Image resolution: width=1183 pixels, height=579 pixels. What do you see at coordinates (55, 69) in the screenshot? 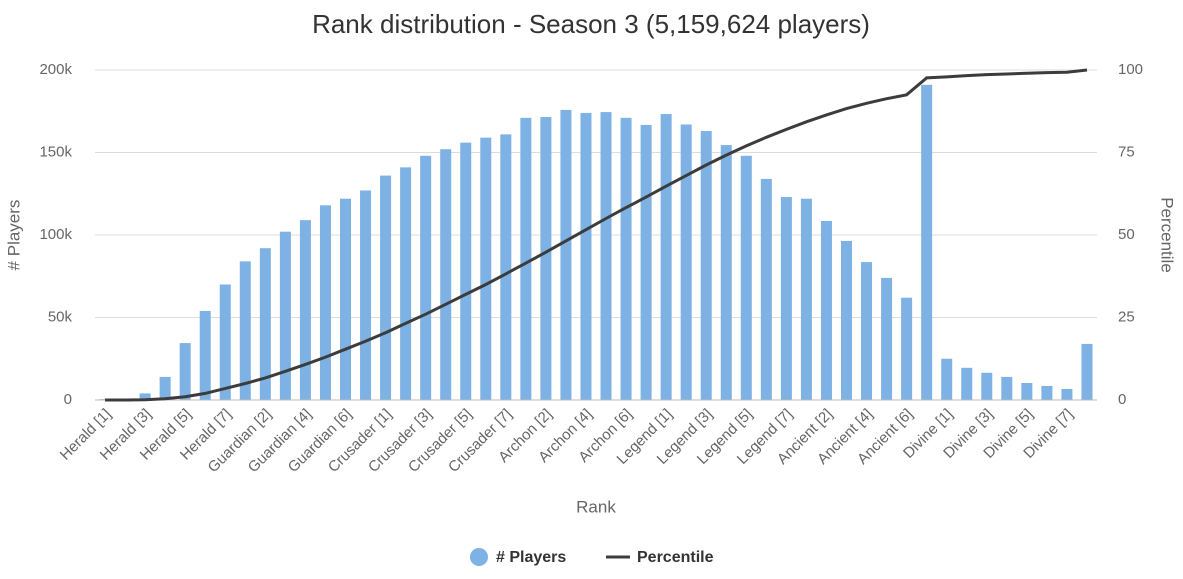
I see `y-tick-label: 200k` at bounding box center [55, 69].